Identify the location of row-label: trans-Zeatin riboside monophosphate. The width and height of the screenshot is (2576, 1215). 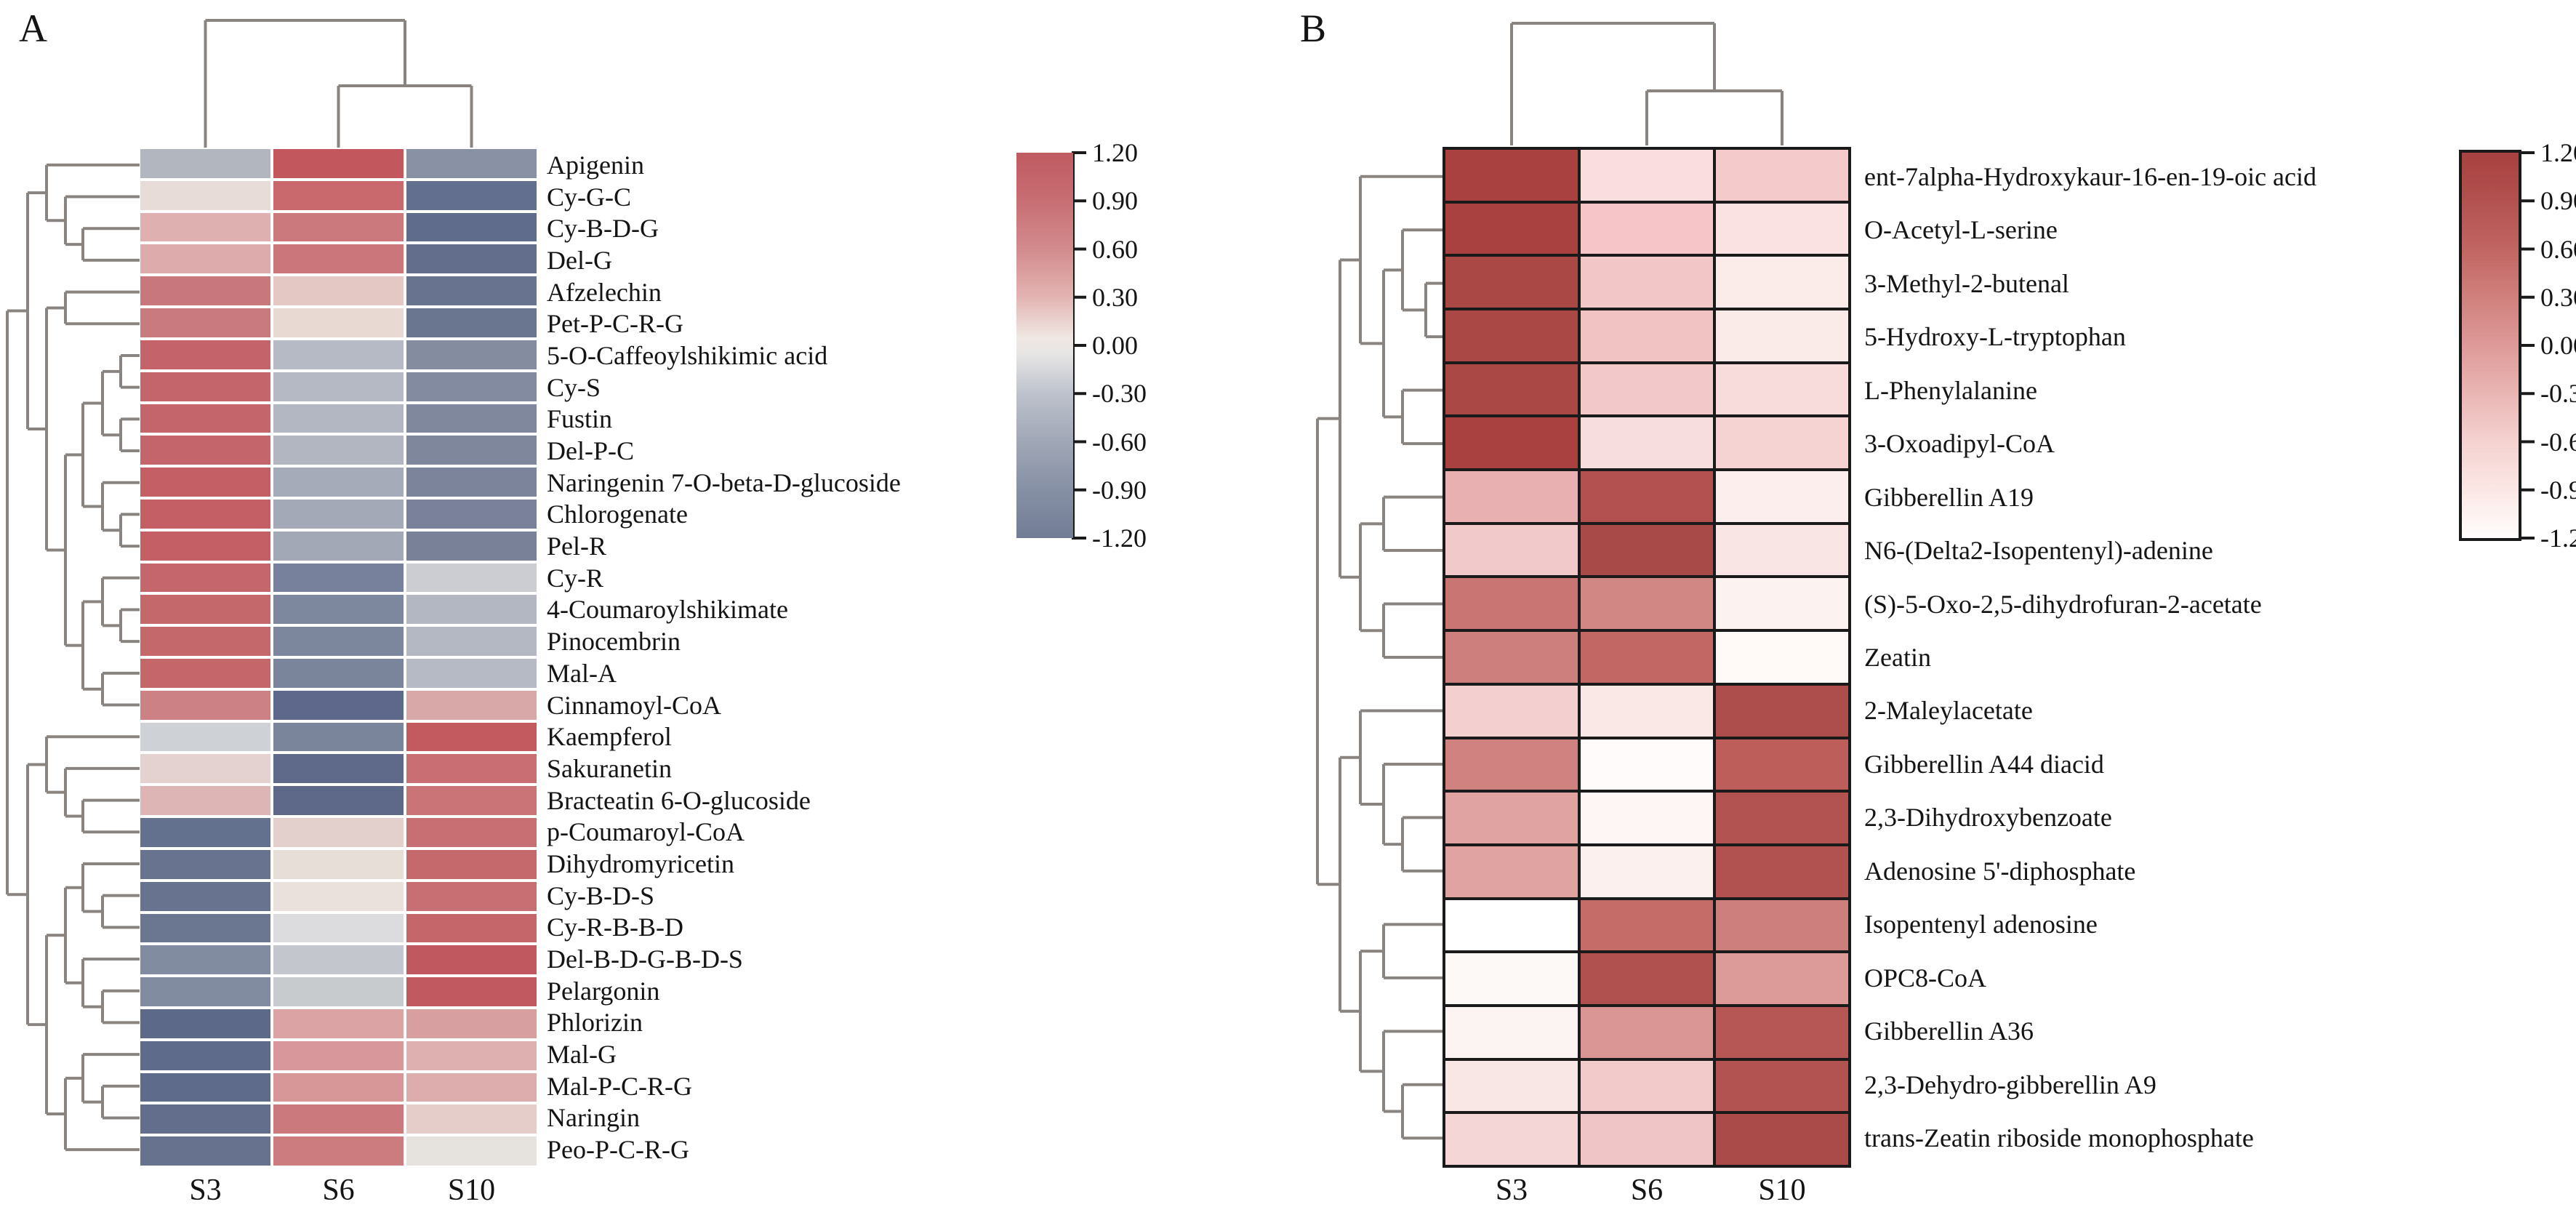
(2059, 1138).